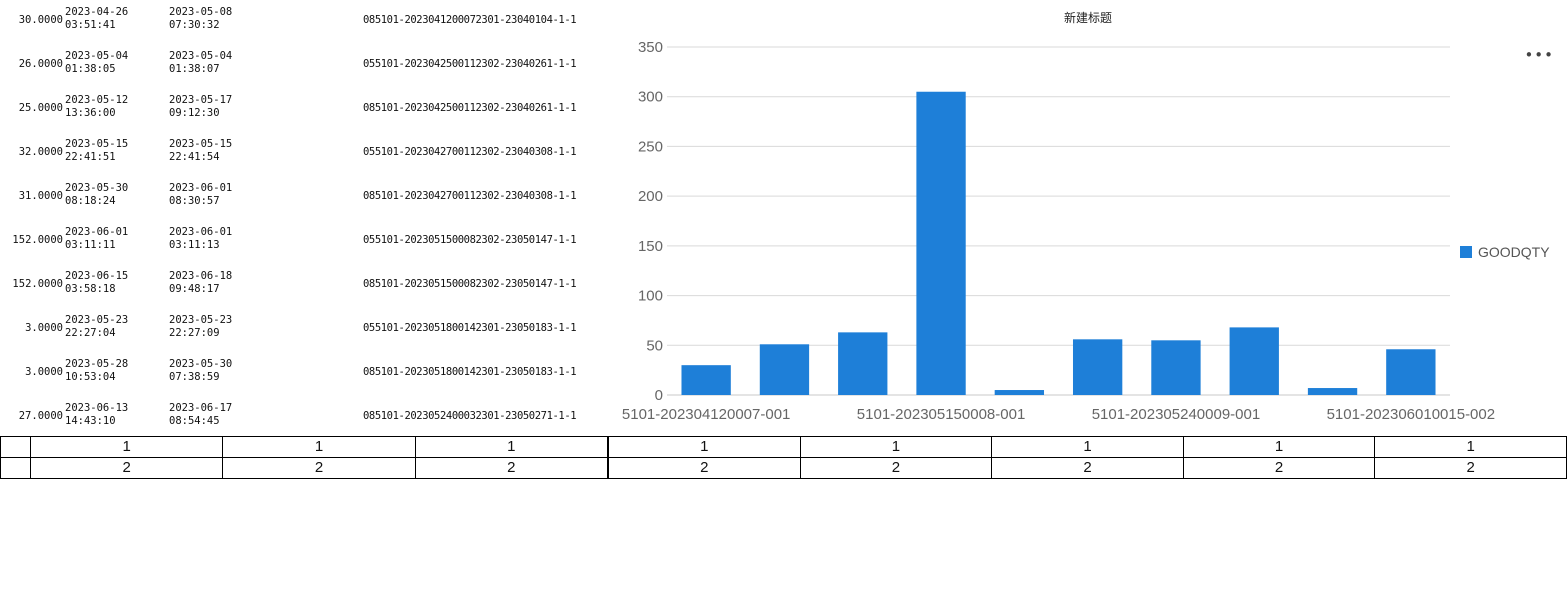 Image resolution: width=1568 pixels, height=615 pixels. Describe the element at coordinates (97, 106) in the screenshot. I see `start-datetime: 2023-05-12 13:36:00` at that location.